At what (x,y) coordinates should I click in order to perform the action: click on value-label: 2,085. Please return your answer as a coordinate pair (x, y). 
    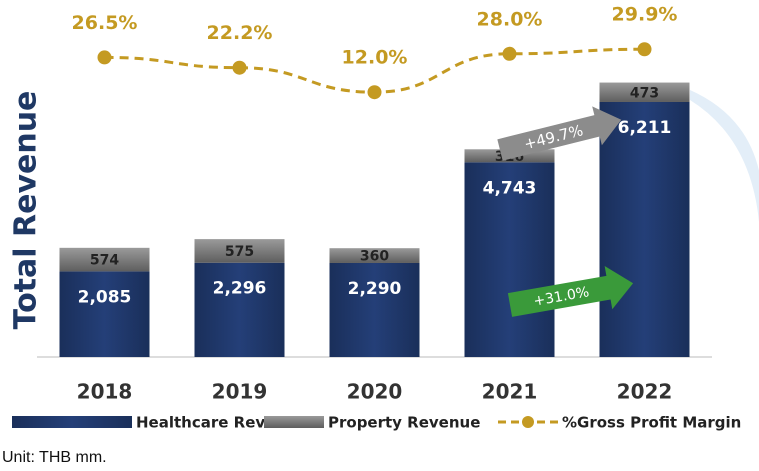
    Looking at the image, I should click on (105, 297).